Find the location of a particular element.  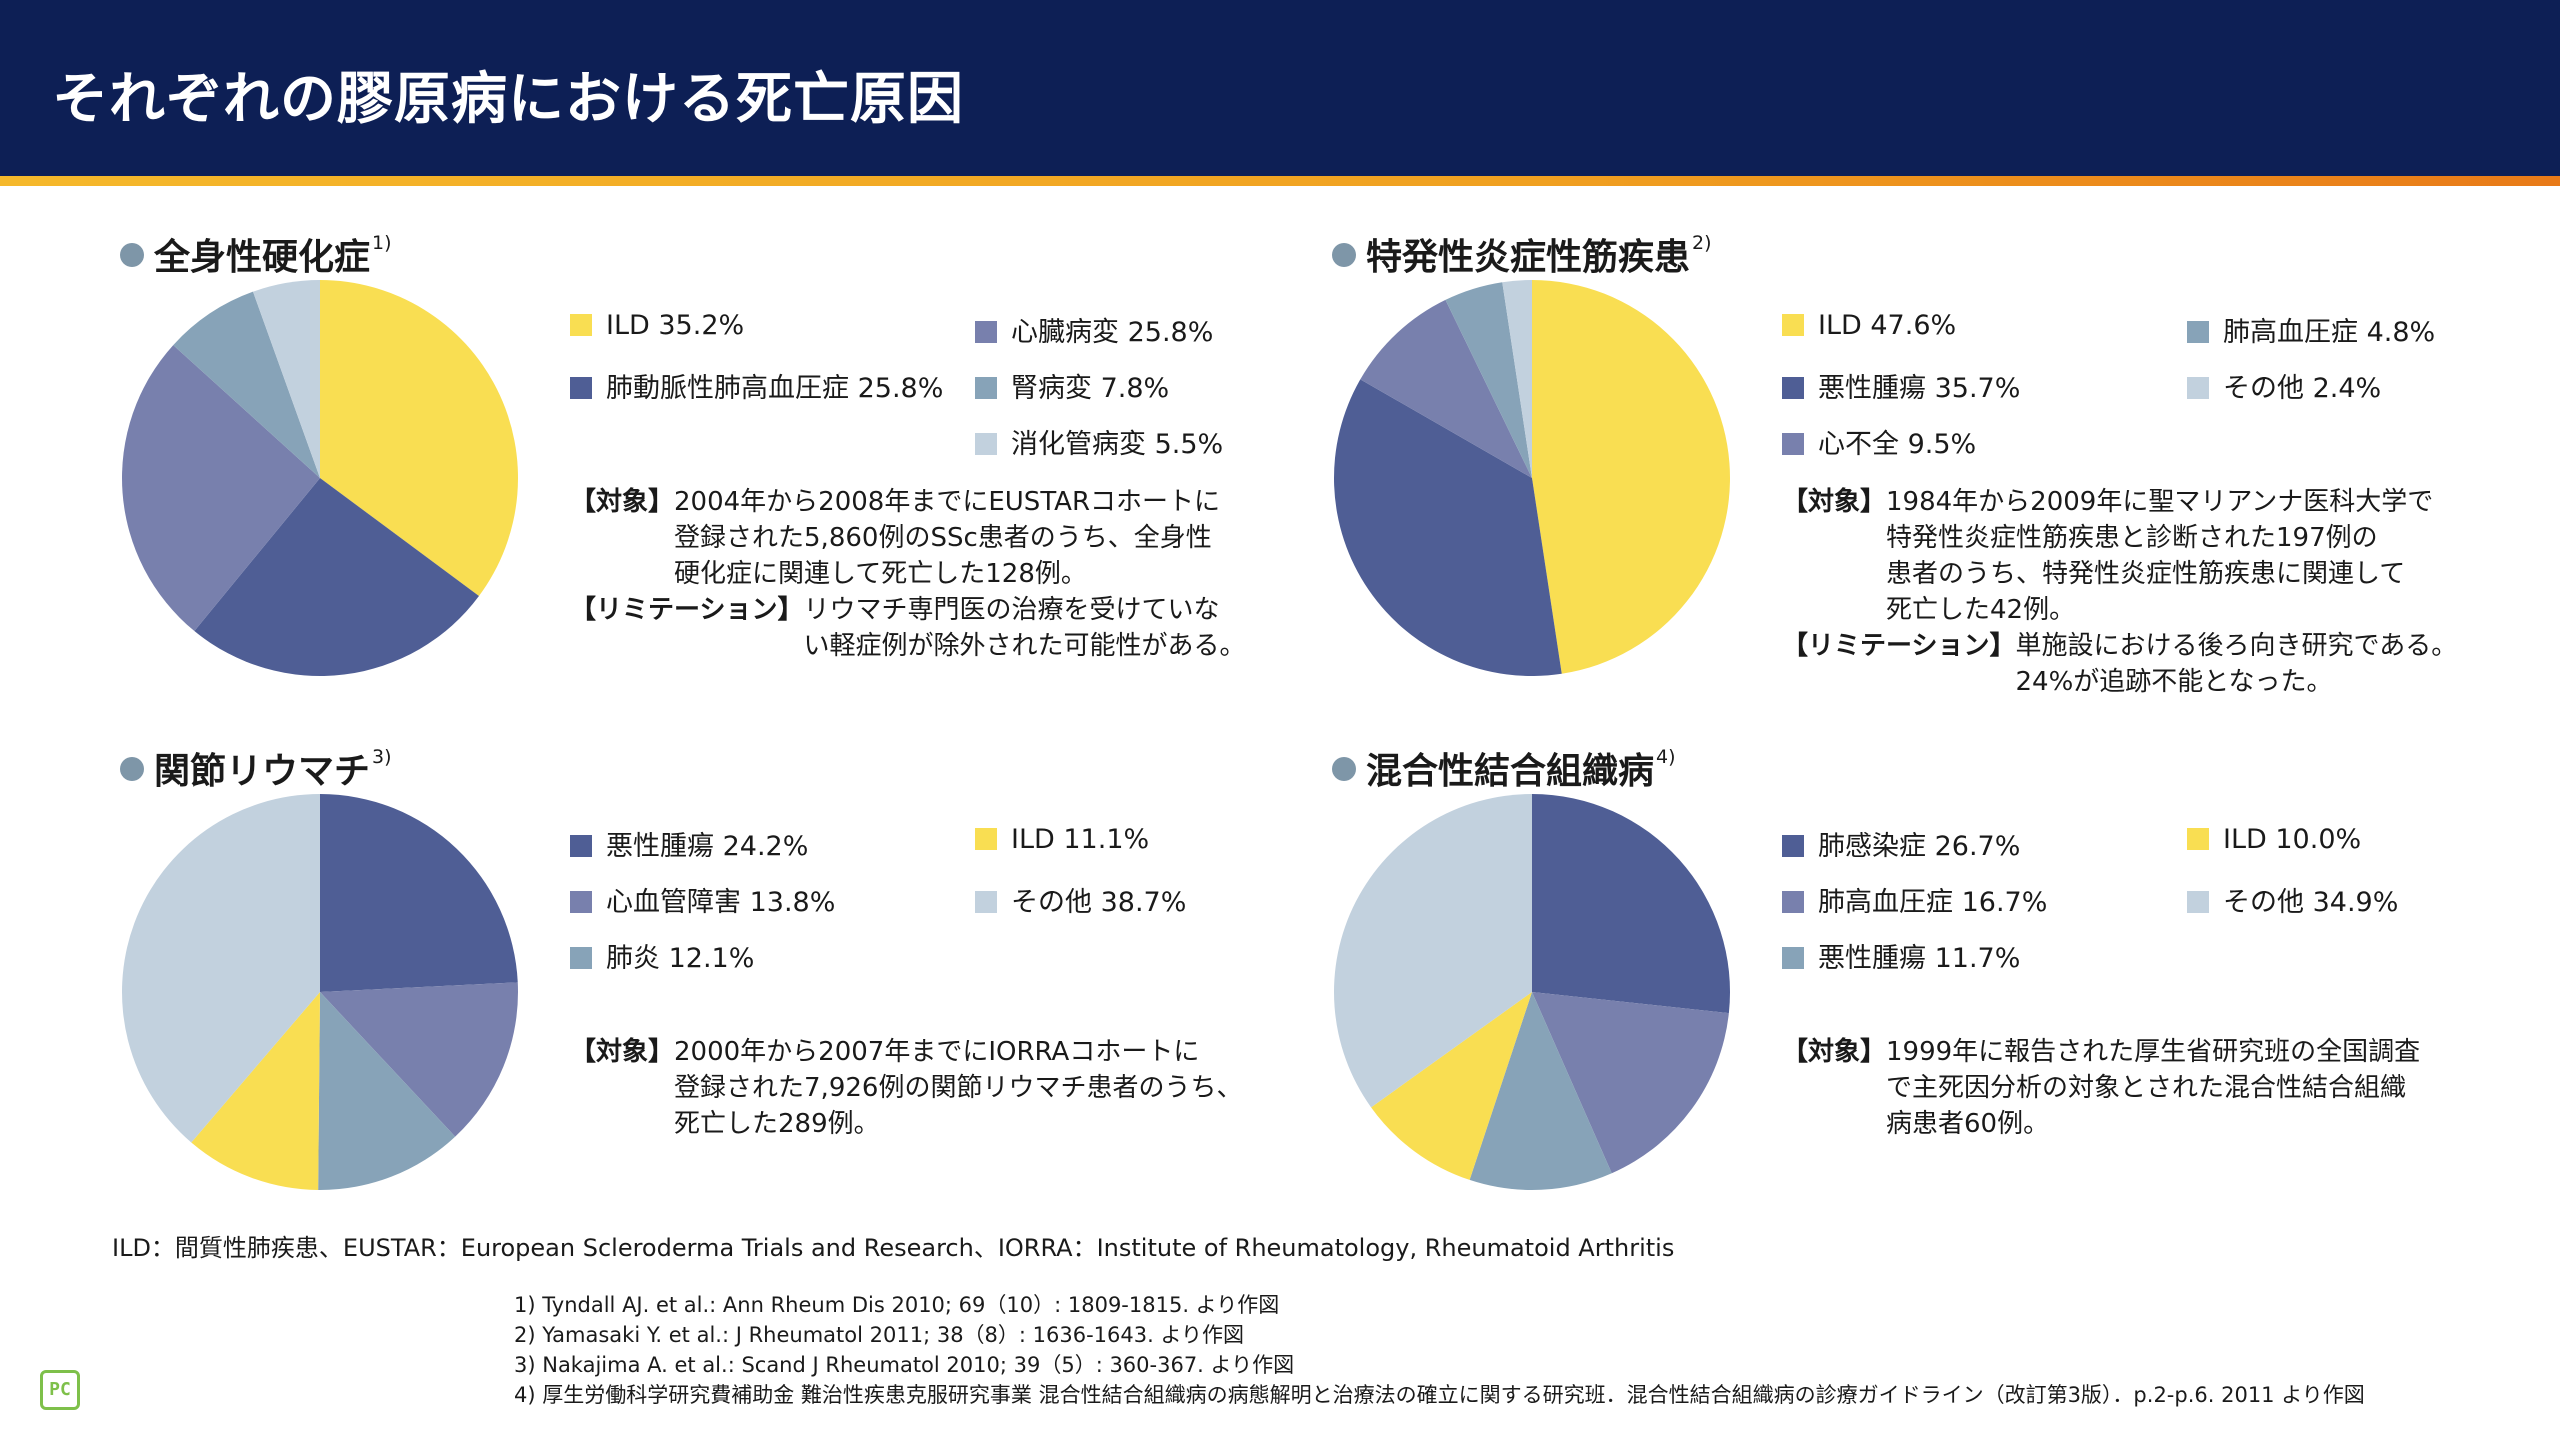

legend-item: 心血管障害 13.8% is located at coordinates (702, 899).